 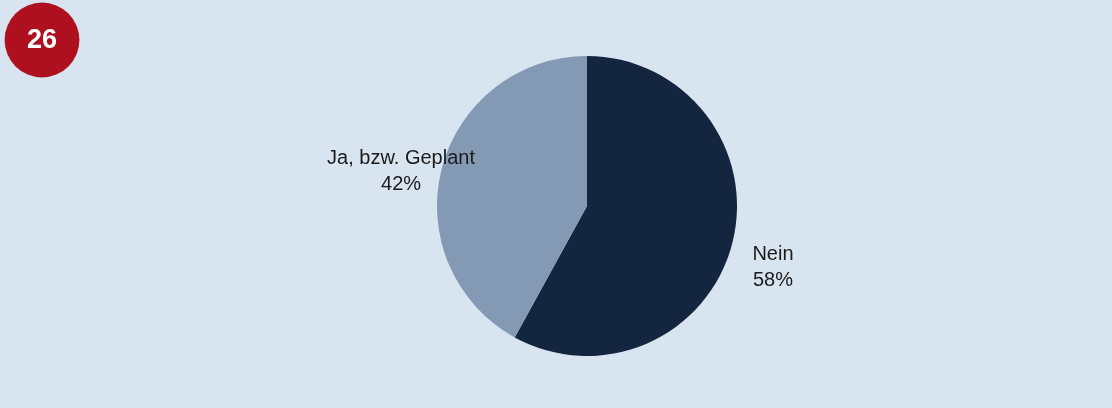 What do you see at coordinates (773, 252) in the screenshot?
I see `slice-label: Nein` at bounding box center [773, 252].